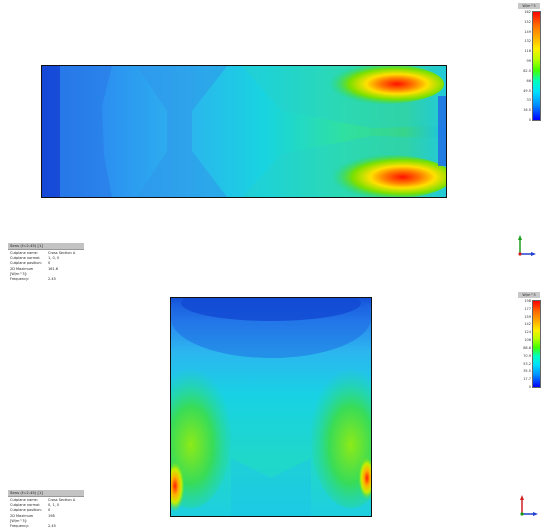 The image size is (550, 530). Describe the element at coordinates (178, 486) in the screenshot. I see `left-hotspot` at that location.